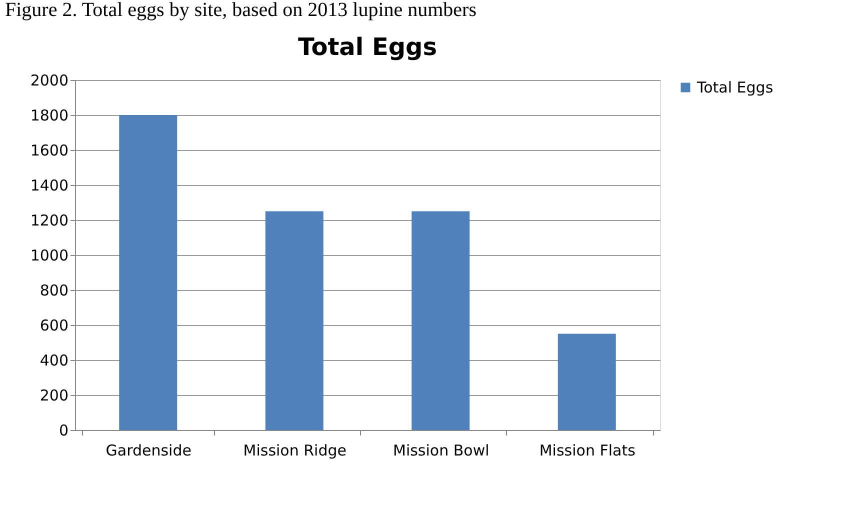  I want to click on x-tick-label: Mission Ridge, so click(294, 451).